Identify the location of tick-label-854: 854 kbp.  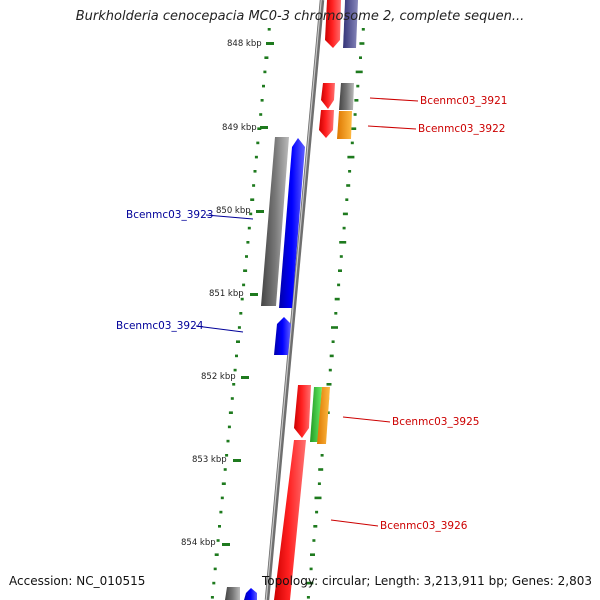
(198, 543).